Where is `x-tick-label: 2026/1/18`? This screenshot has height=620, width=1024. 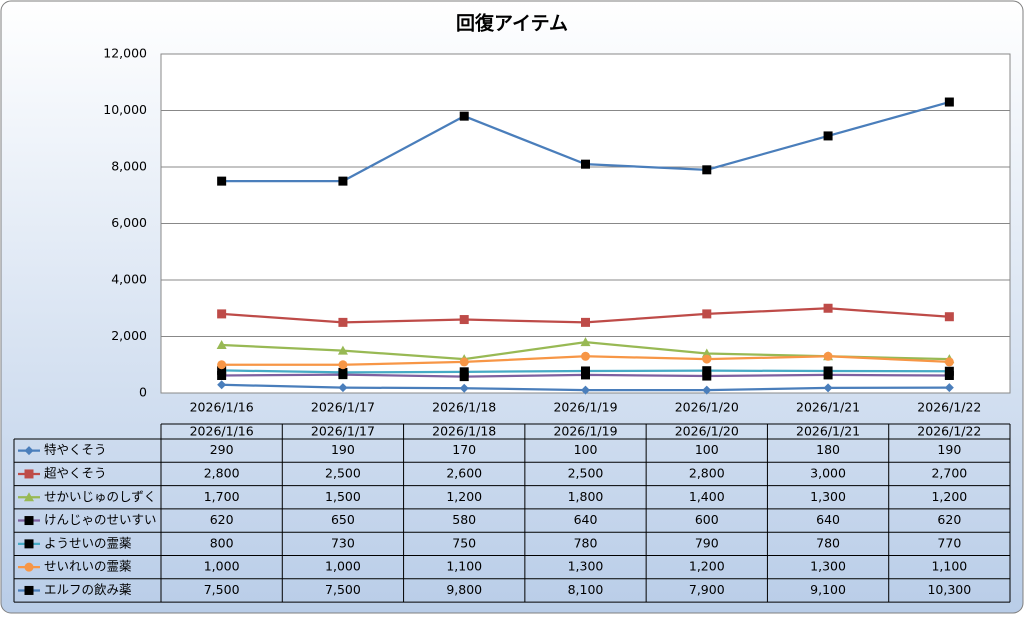 x-tick-label: 2026/1/18 is located at coordinates (464, 407).